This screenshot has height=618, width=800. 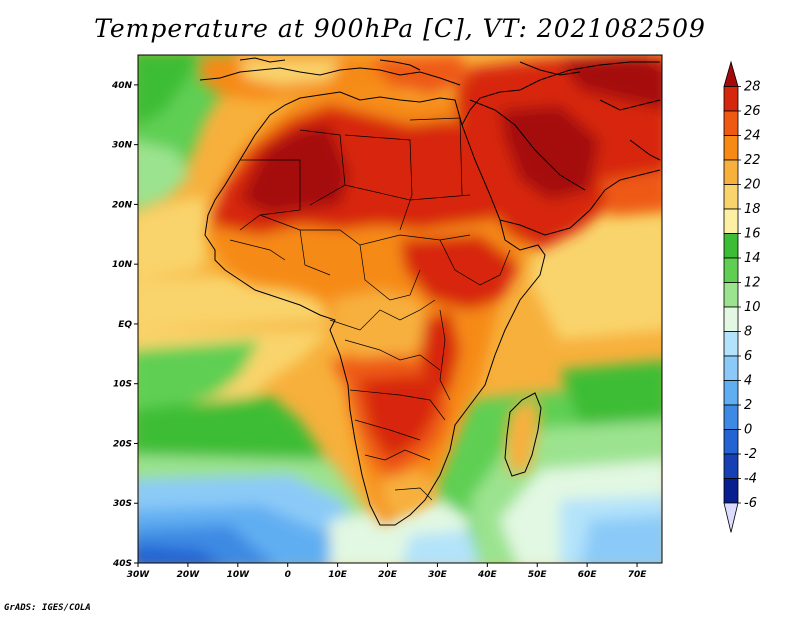 I want to click on colorbar-label: 22, so click(x=752, y=160).